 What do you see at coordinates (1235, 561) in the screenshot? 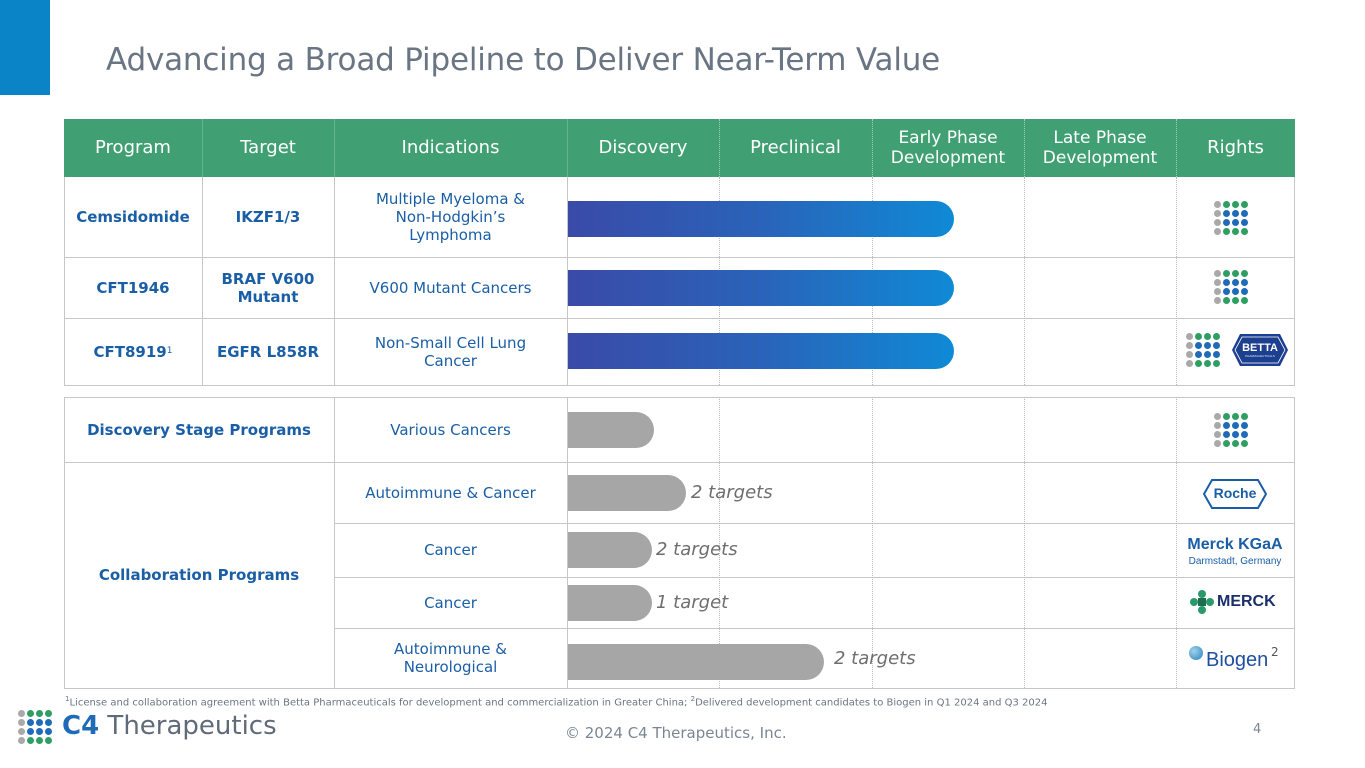
I see `merck-kgaa-subtext: Darmstadt, Germany` at bounding box center [1235, 561].